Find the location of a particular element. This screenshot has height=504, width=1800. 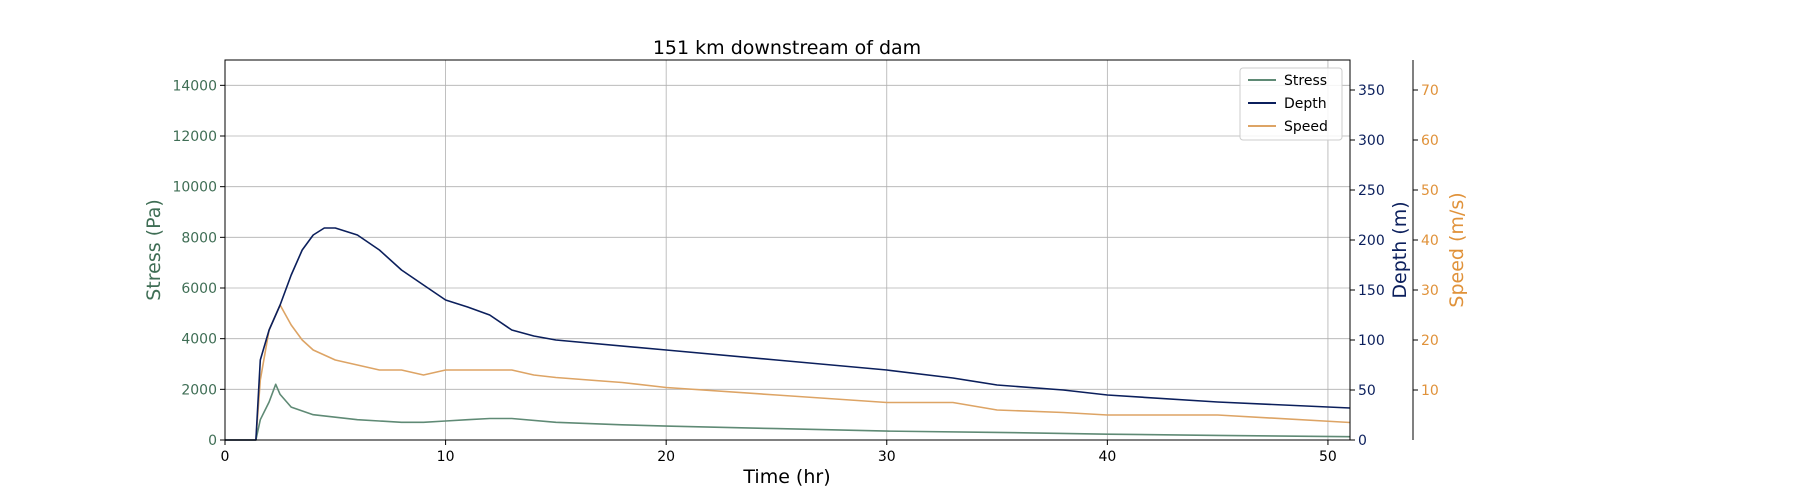

legend: Stress Depth Speed is located at coordinates (1291, 104).